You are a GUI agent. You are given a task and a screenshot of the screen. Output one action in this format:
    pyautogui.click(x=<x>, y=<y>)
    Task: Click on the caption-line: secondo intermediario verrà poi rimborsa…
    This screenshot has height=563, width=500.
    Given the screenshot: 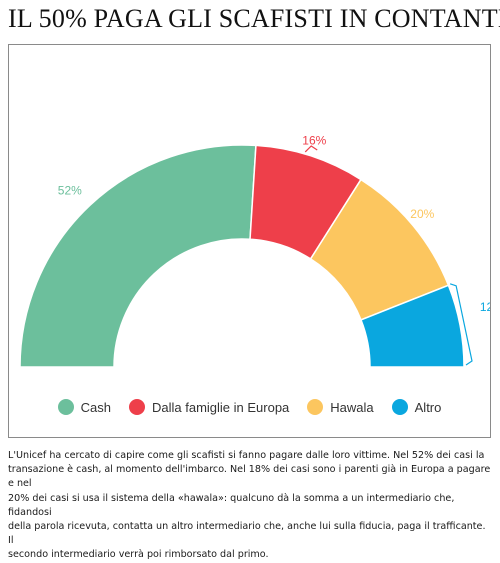 What is the action you would take?
    pyautogui.click(x=138, y=555)
    